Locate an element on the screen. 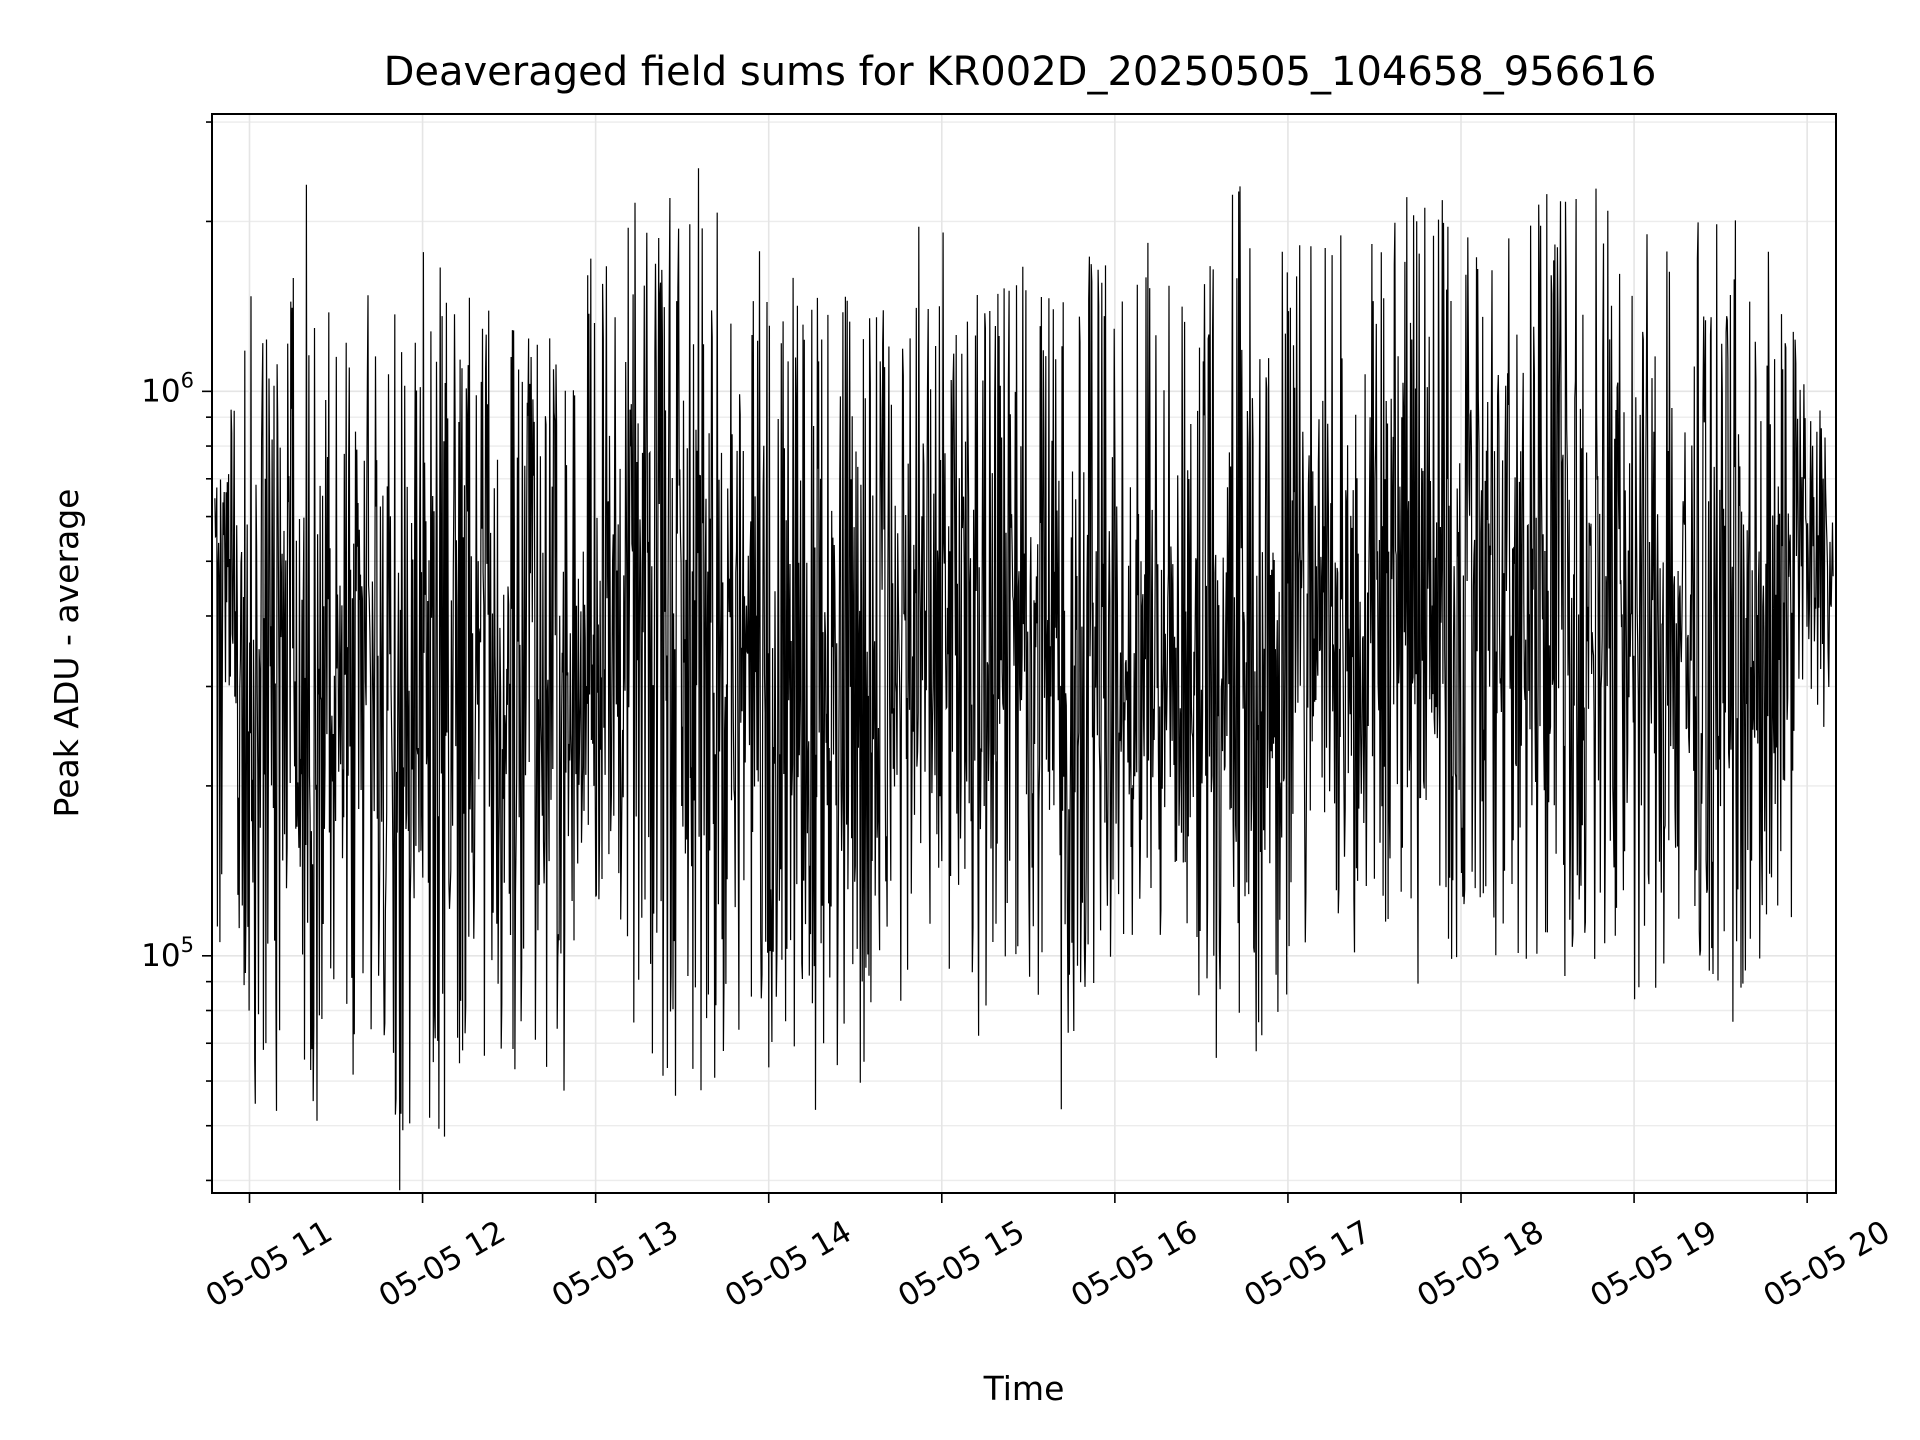 The height and width of the screenshot is (1440, 1920). y-axis-label: Peak ADU - average is located at coordinates (66, 653).